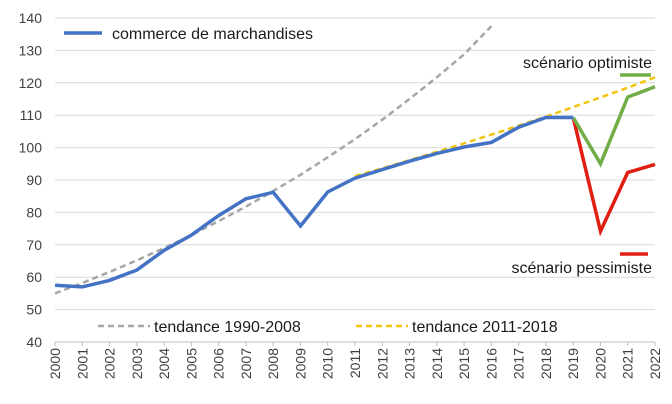 This screenshot has height=404, width=672. I want to click on y-tick-label: 100, so click(31, 148).